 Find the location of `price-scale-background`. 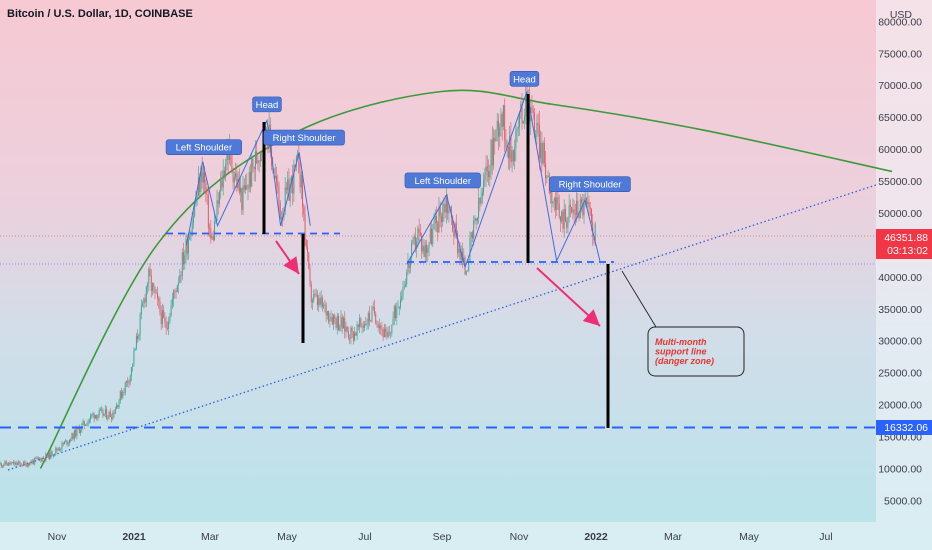

price-scale-background is located at coordinates (904, 261).